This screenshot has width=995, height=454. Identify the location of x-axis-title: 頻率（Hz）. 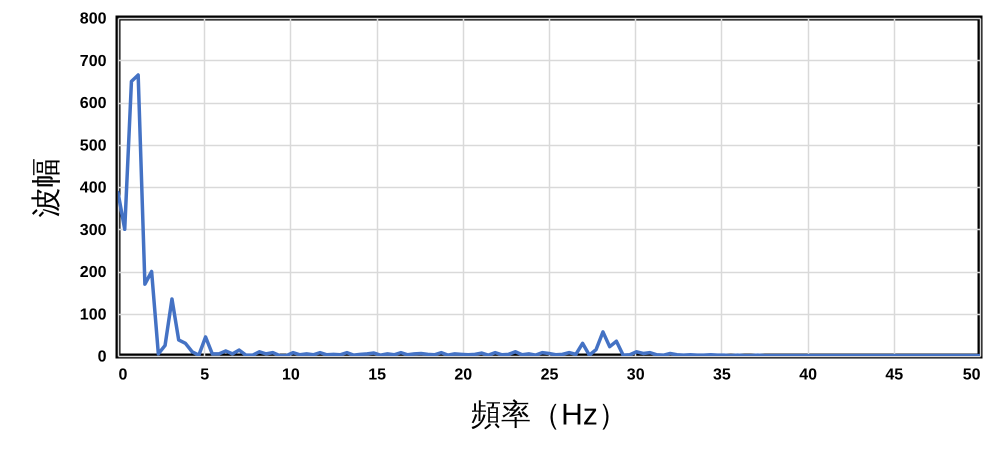
(549, 415).